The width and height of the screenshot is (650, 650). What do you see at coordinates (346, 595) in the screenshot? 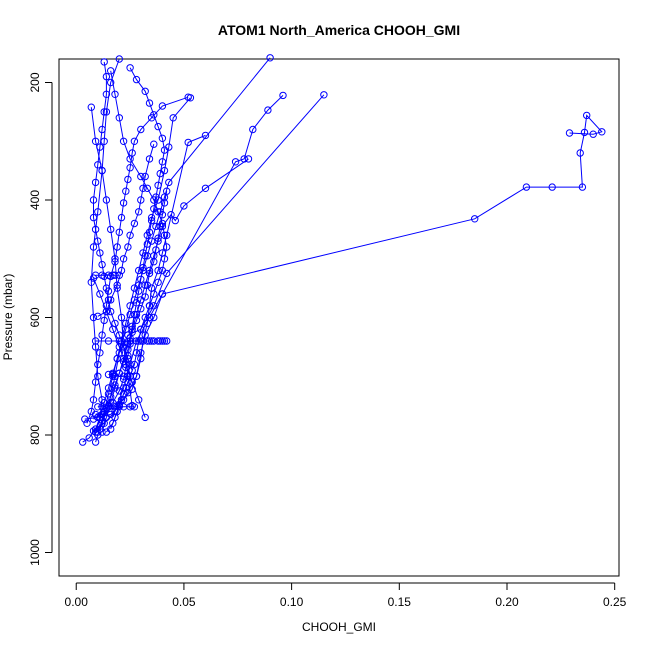
I see `x-axis: 0.00 0.05 0.10 0.15 0.20 0.25` at bounding box center [346, 595].